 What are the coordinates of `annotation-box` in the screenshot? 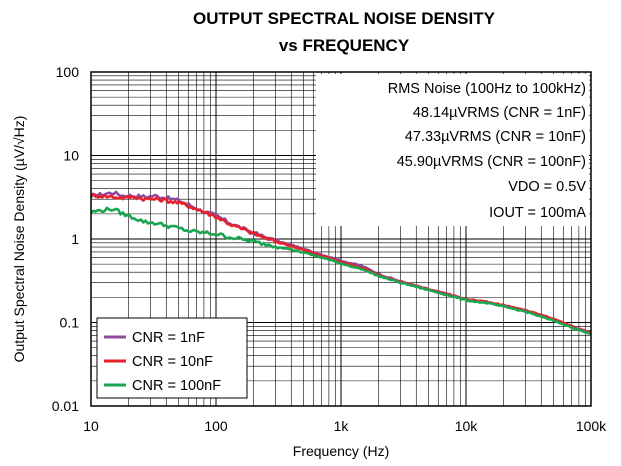 It's located at (452, 150).